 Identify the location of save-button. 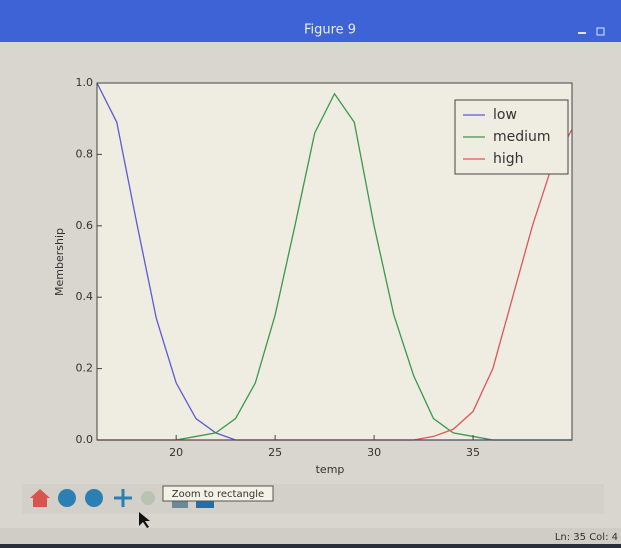
(205, 504).